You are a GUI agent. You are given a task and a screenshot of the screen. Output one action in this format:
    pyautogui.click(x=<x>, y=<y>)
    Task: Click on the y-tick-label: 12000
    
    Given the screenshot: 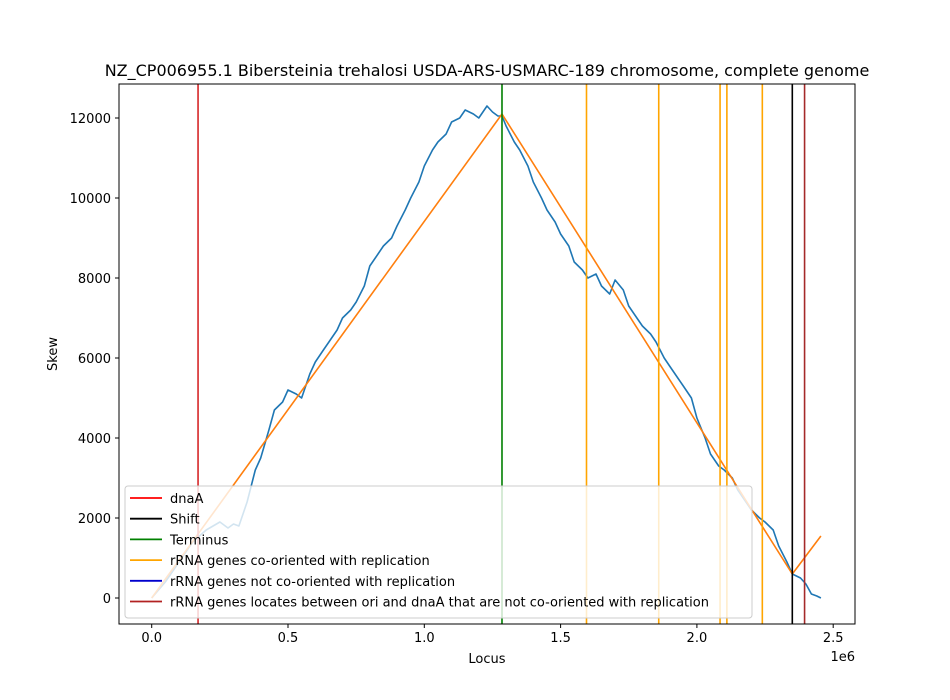 What is the action you would take?
    pyautogui.click(x=90, y=119)
    